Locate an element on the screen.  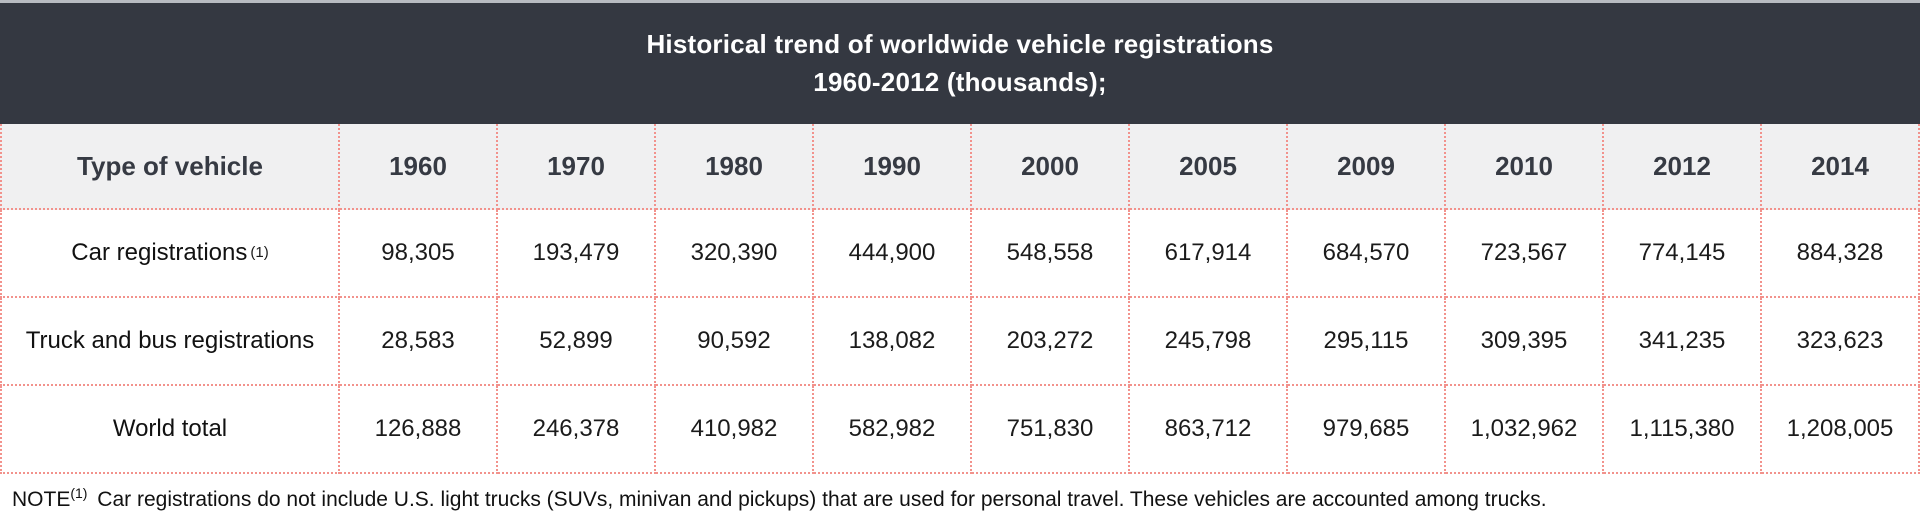
value-cell-total-1970: 246,378 is located at coordinates (577, 430).